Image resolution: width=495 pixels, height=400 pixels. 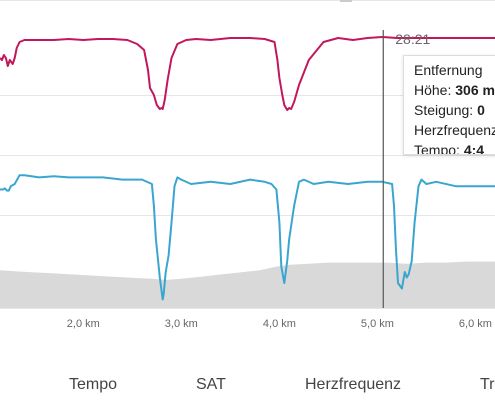 What do you see at coordinates (437, 148) in the screenshot?
I see `tooltip-pace-label: Tempo:` at bounding box center [437, 148].